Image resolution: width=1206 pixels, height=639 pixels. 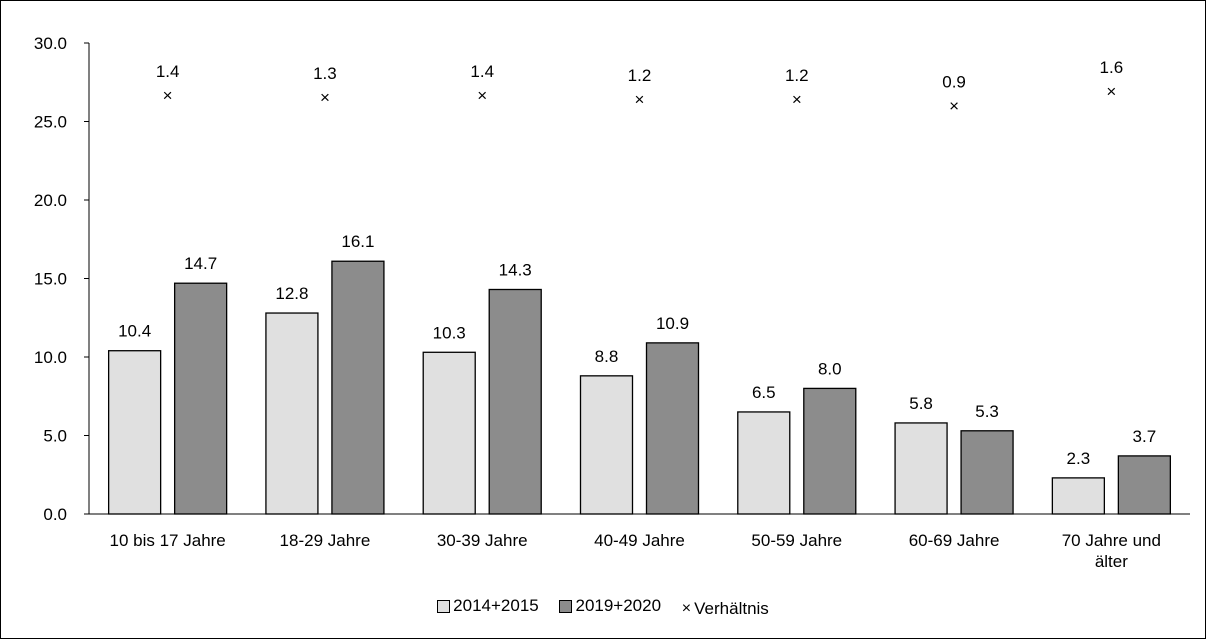 What do you see at coordinates (796, 540) in the screenshot?
I see `x-category-label-4: 50-59 Jahre` at bounding box center [796, 540].